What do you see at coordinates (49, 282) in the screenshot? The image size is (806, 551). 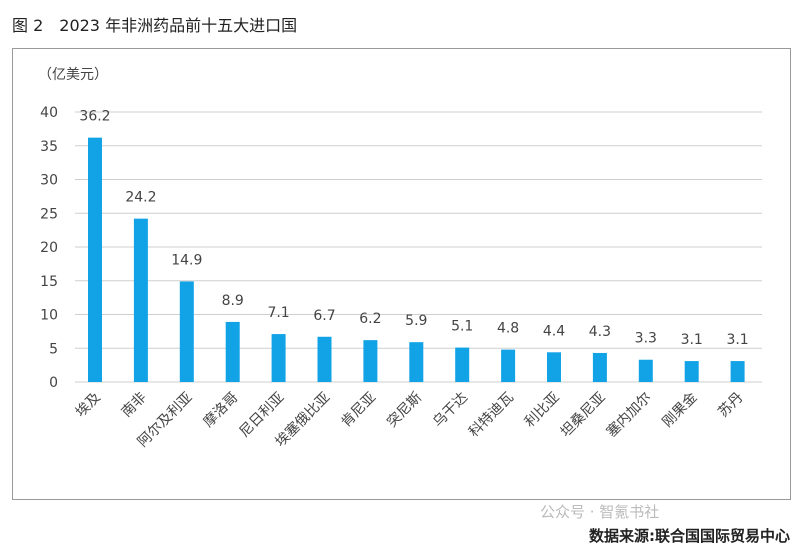 I see `y-tick-label: 15` at bounding box center [49, 282].